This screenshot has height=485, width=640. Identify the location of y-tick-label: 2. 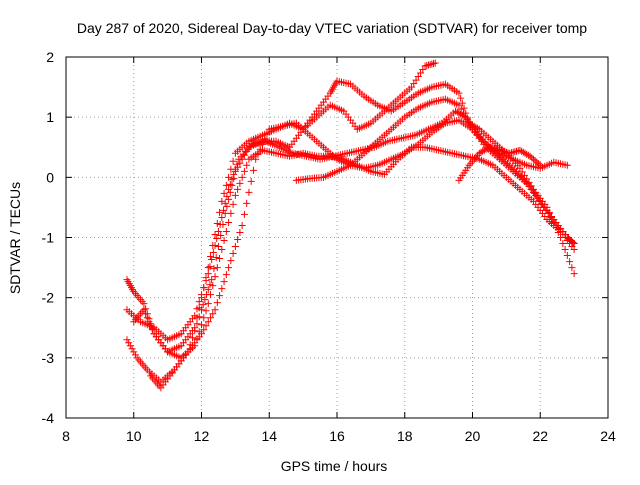
(50, 57).